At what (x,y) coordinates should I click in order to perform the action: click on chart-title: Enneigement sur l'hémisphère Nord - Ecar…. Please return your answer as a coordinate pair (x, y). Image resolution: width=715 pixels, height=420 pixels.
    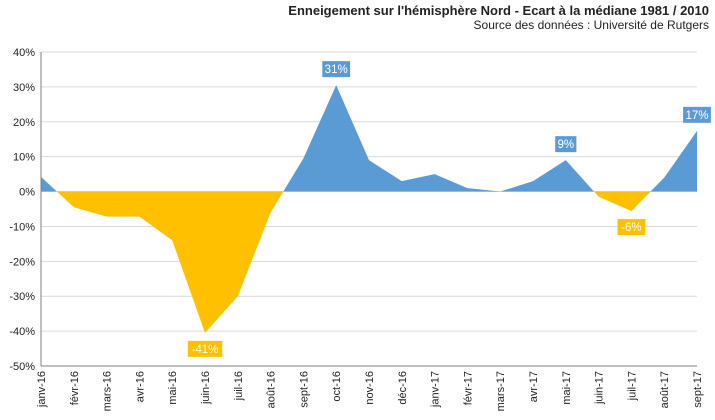
    Looking at the image, I should click on (498, 10).